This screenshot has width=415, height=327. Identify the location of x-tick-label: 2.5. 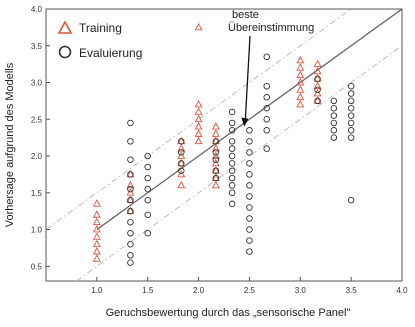
(250, 290).